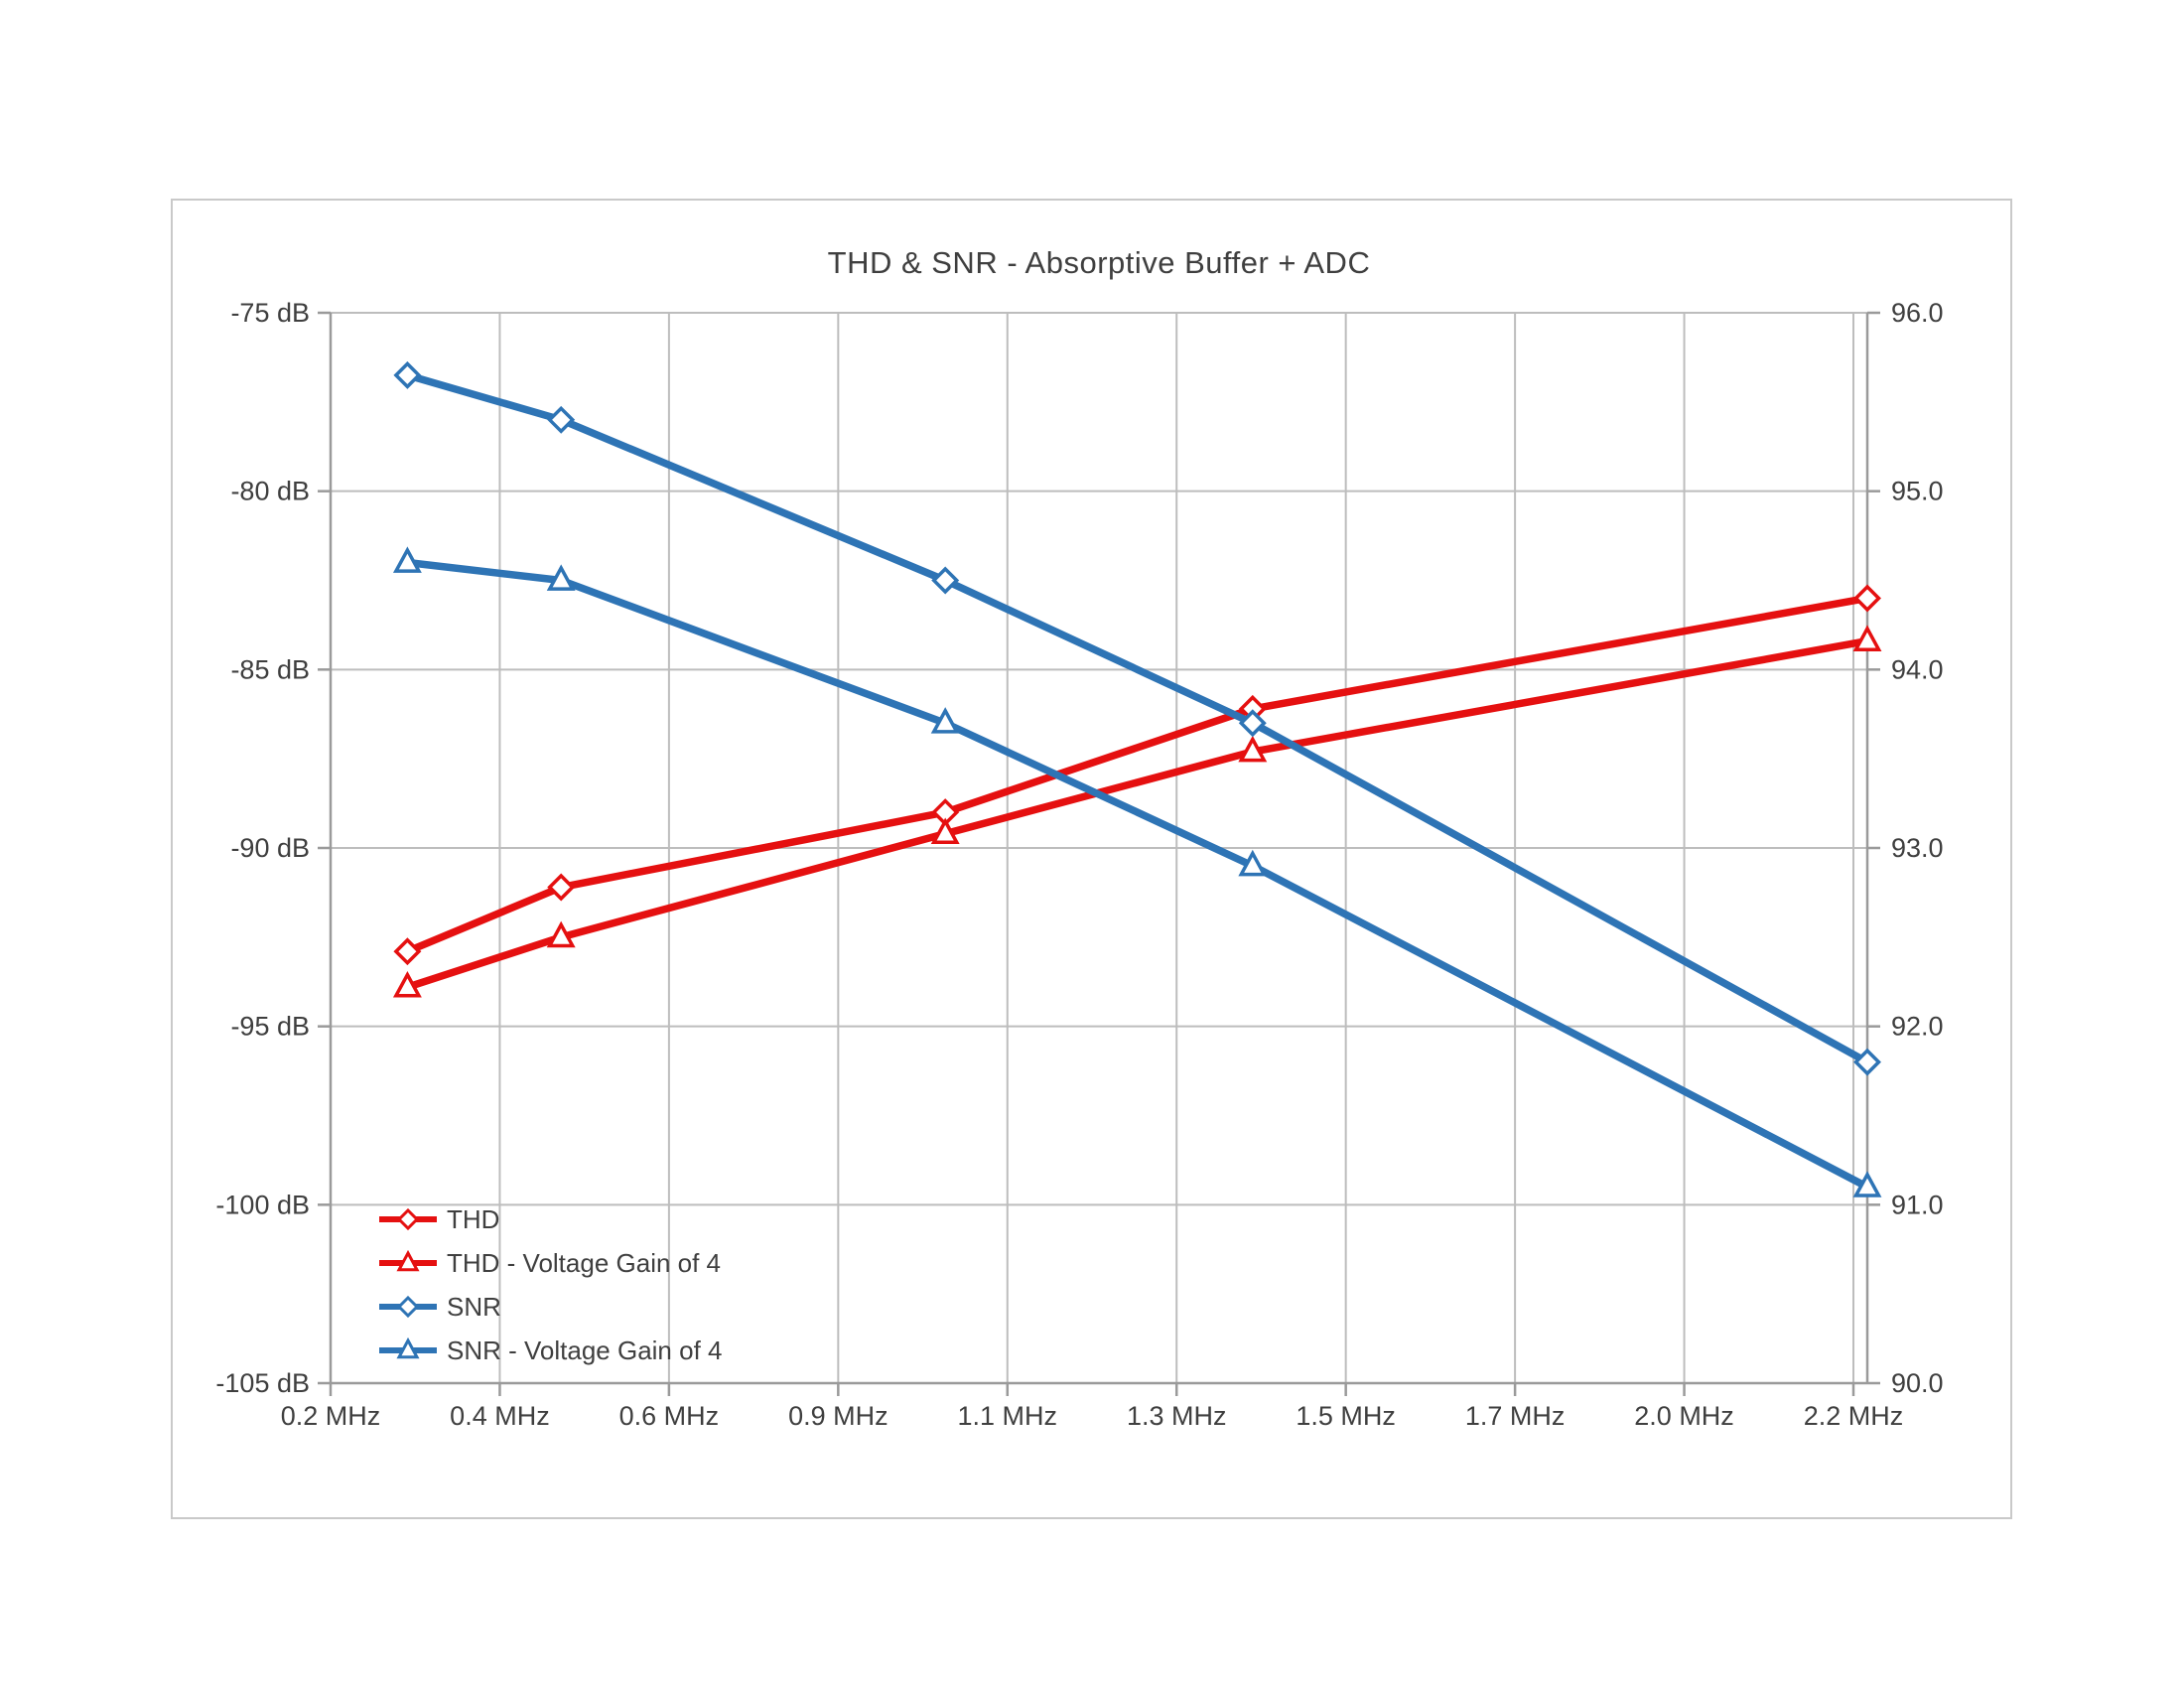 The width and height of the screenshot is (2184, 1688). Describe the element at coordinates (584, 1262) in the screenshot. I see `legend-label: THD - Voltage Gain of 4` at that location.